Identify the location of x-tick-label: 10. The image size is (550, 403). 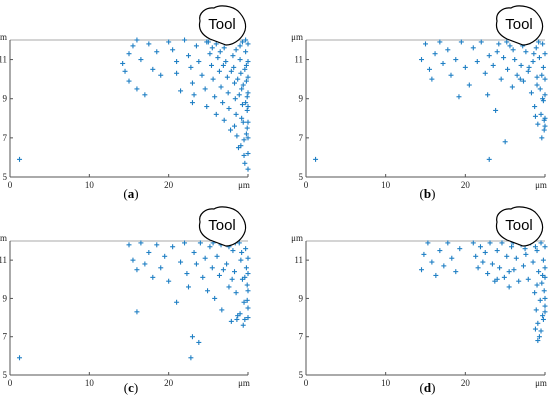
(90, 185).